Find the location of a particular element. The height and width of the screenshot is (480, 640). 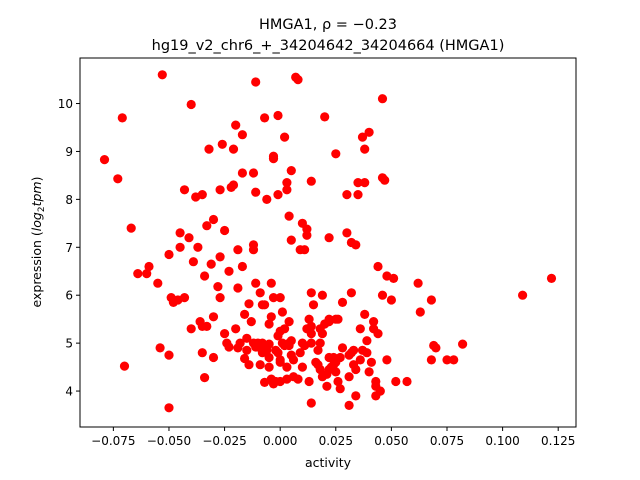

x-tick-label-6: 0.075 is located at coordinates (447, 441).